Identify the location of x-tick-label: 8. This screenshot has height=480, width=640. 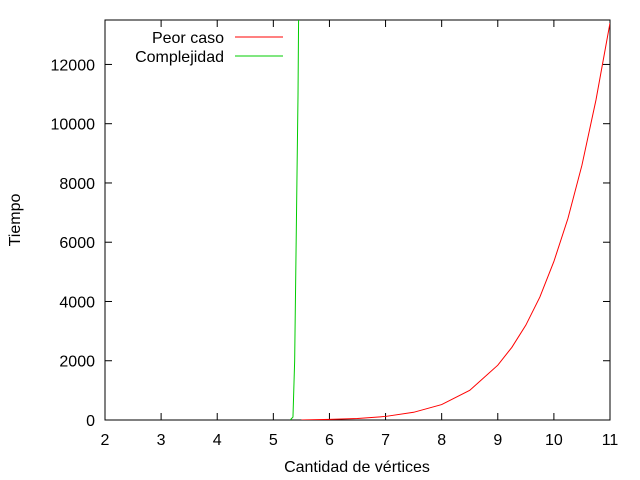
(441, 440).